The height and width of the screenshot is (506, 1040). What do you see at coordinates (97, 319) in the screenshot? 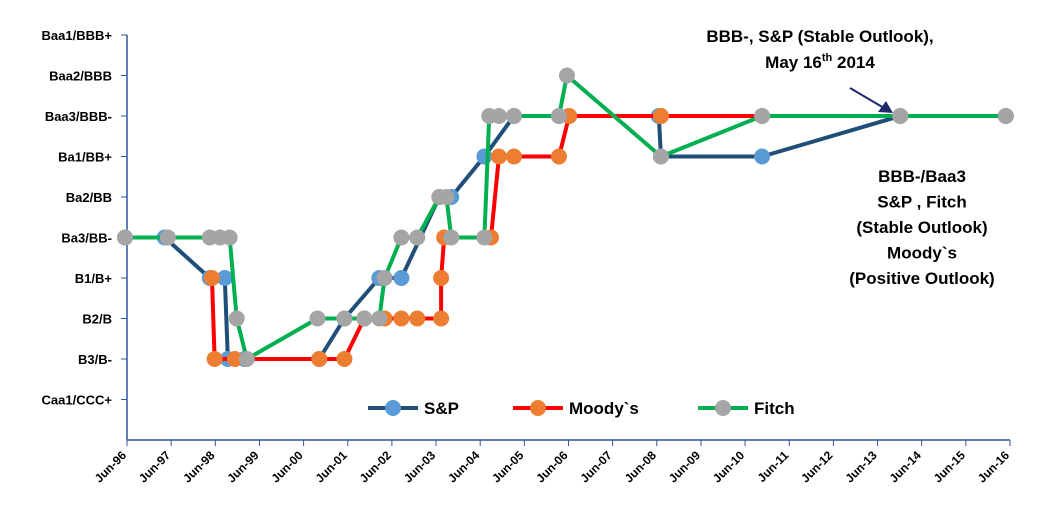
I see `y-tick-label: B2/B` at bounding box center [97, 319].